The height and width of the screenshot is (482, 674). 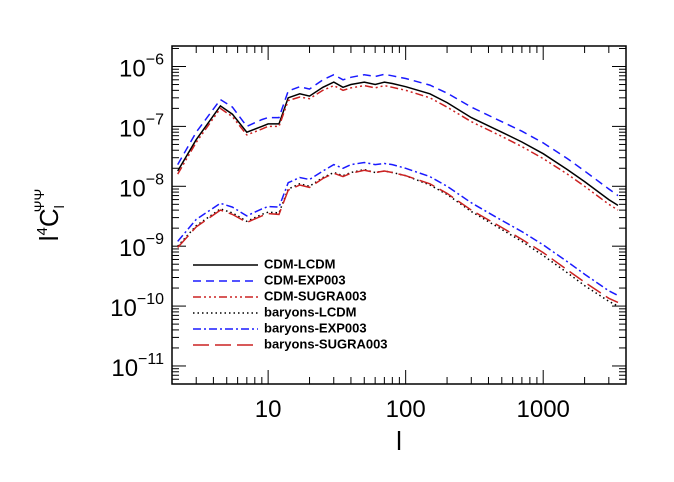 What do you see at coordinates (406, 409) in the screenshot?
I see `x-tick-label: 100` at bounding box center [406, 409].